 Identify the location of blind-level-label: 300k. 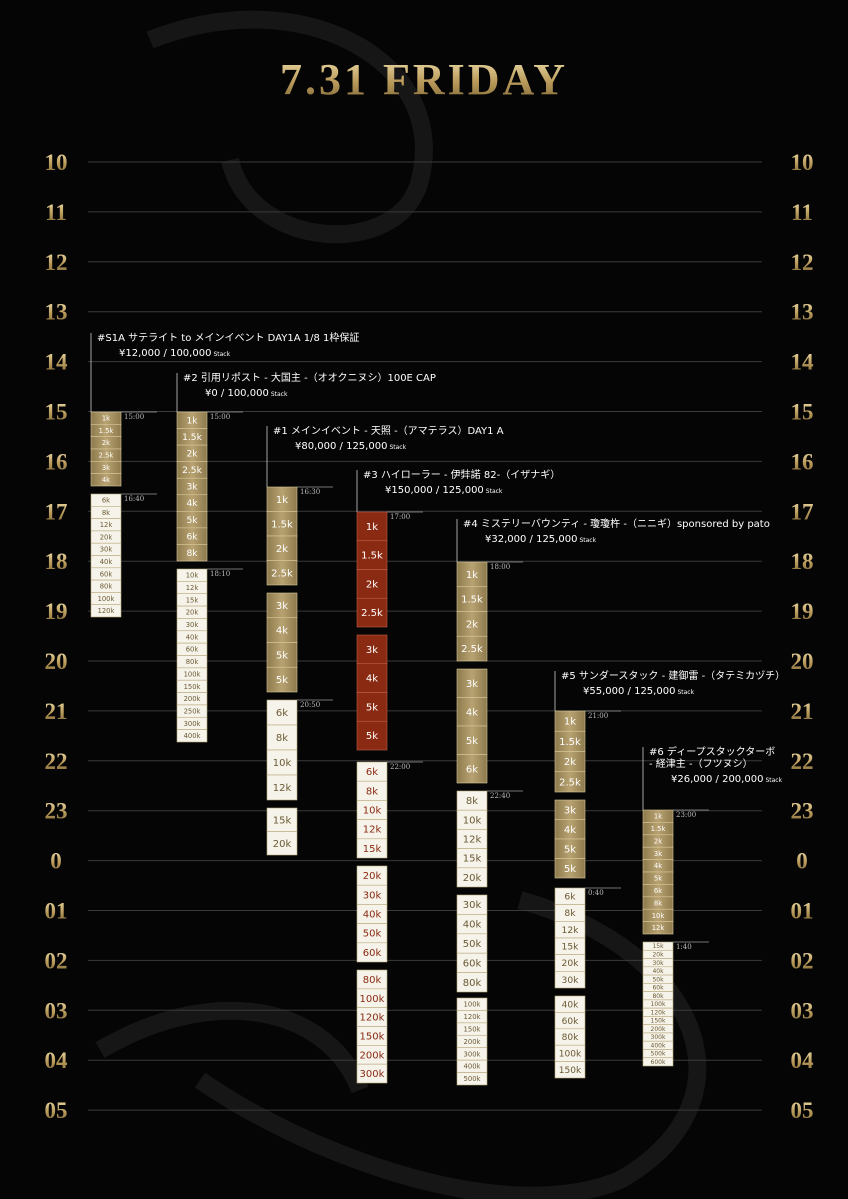
(192, 724).